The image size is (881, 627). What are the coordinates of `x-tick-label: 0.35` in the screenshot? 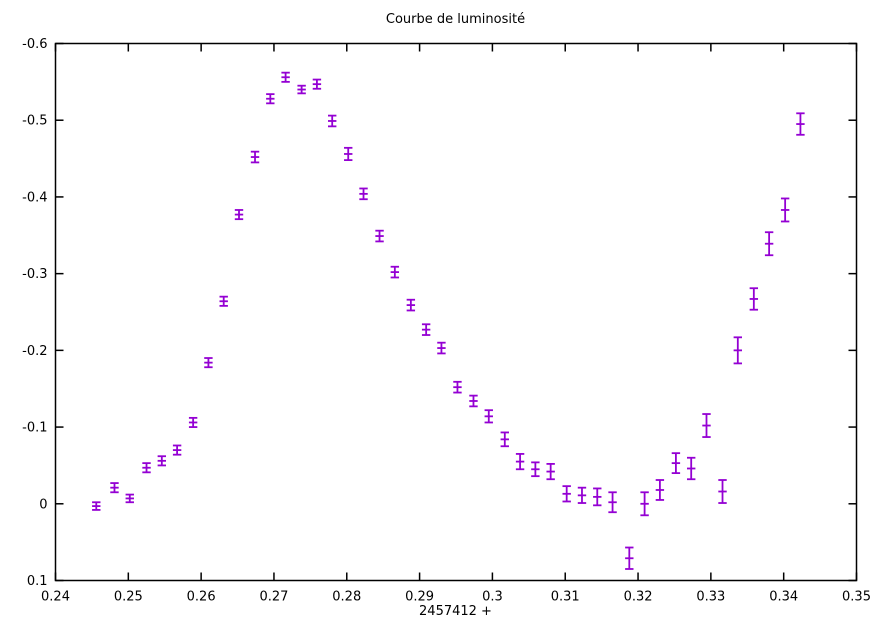 It's located at (856, 597).